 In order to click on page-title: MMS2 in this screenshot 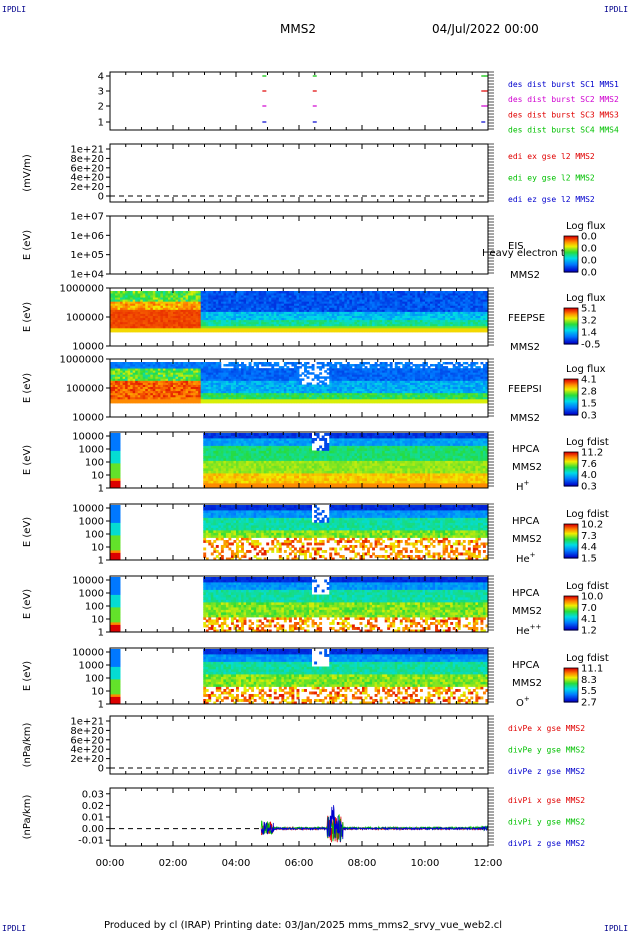, I will do `click(298, 29)`.